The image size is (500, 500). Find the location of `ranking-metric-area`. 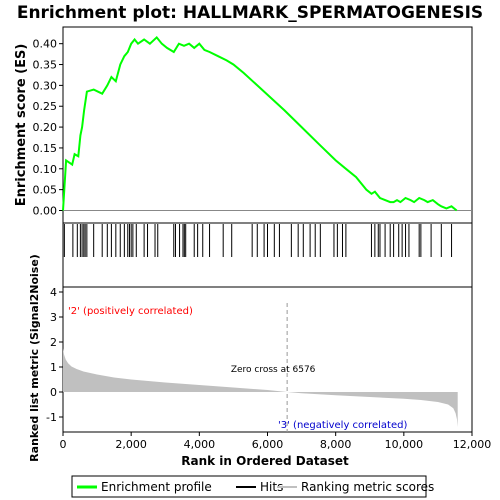

ranking-metric-area is located at coordinates (260, 387).